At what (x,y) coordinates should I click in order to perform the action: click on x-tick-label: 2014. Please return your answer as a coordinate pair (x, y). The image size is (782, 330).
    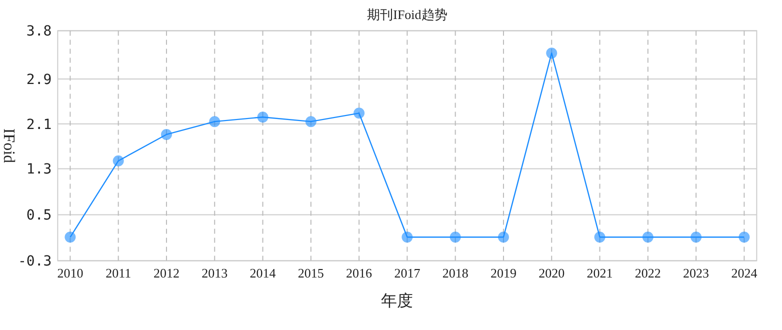
    Looking at the image, I should click on (263, 273).